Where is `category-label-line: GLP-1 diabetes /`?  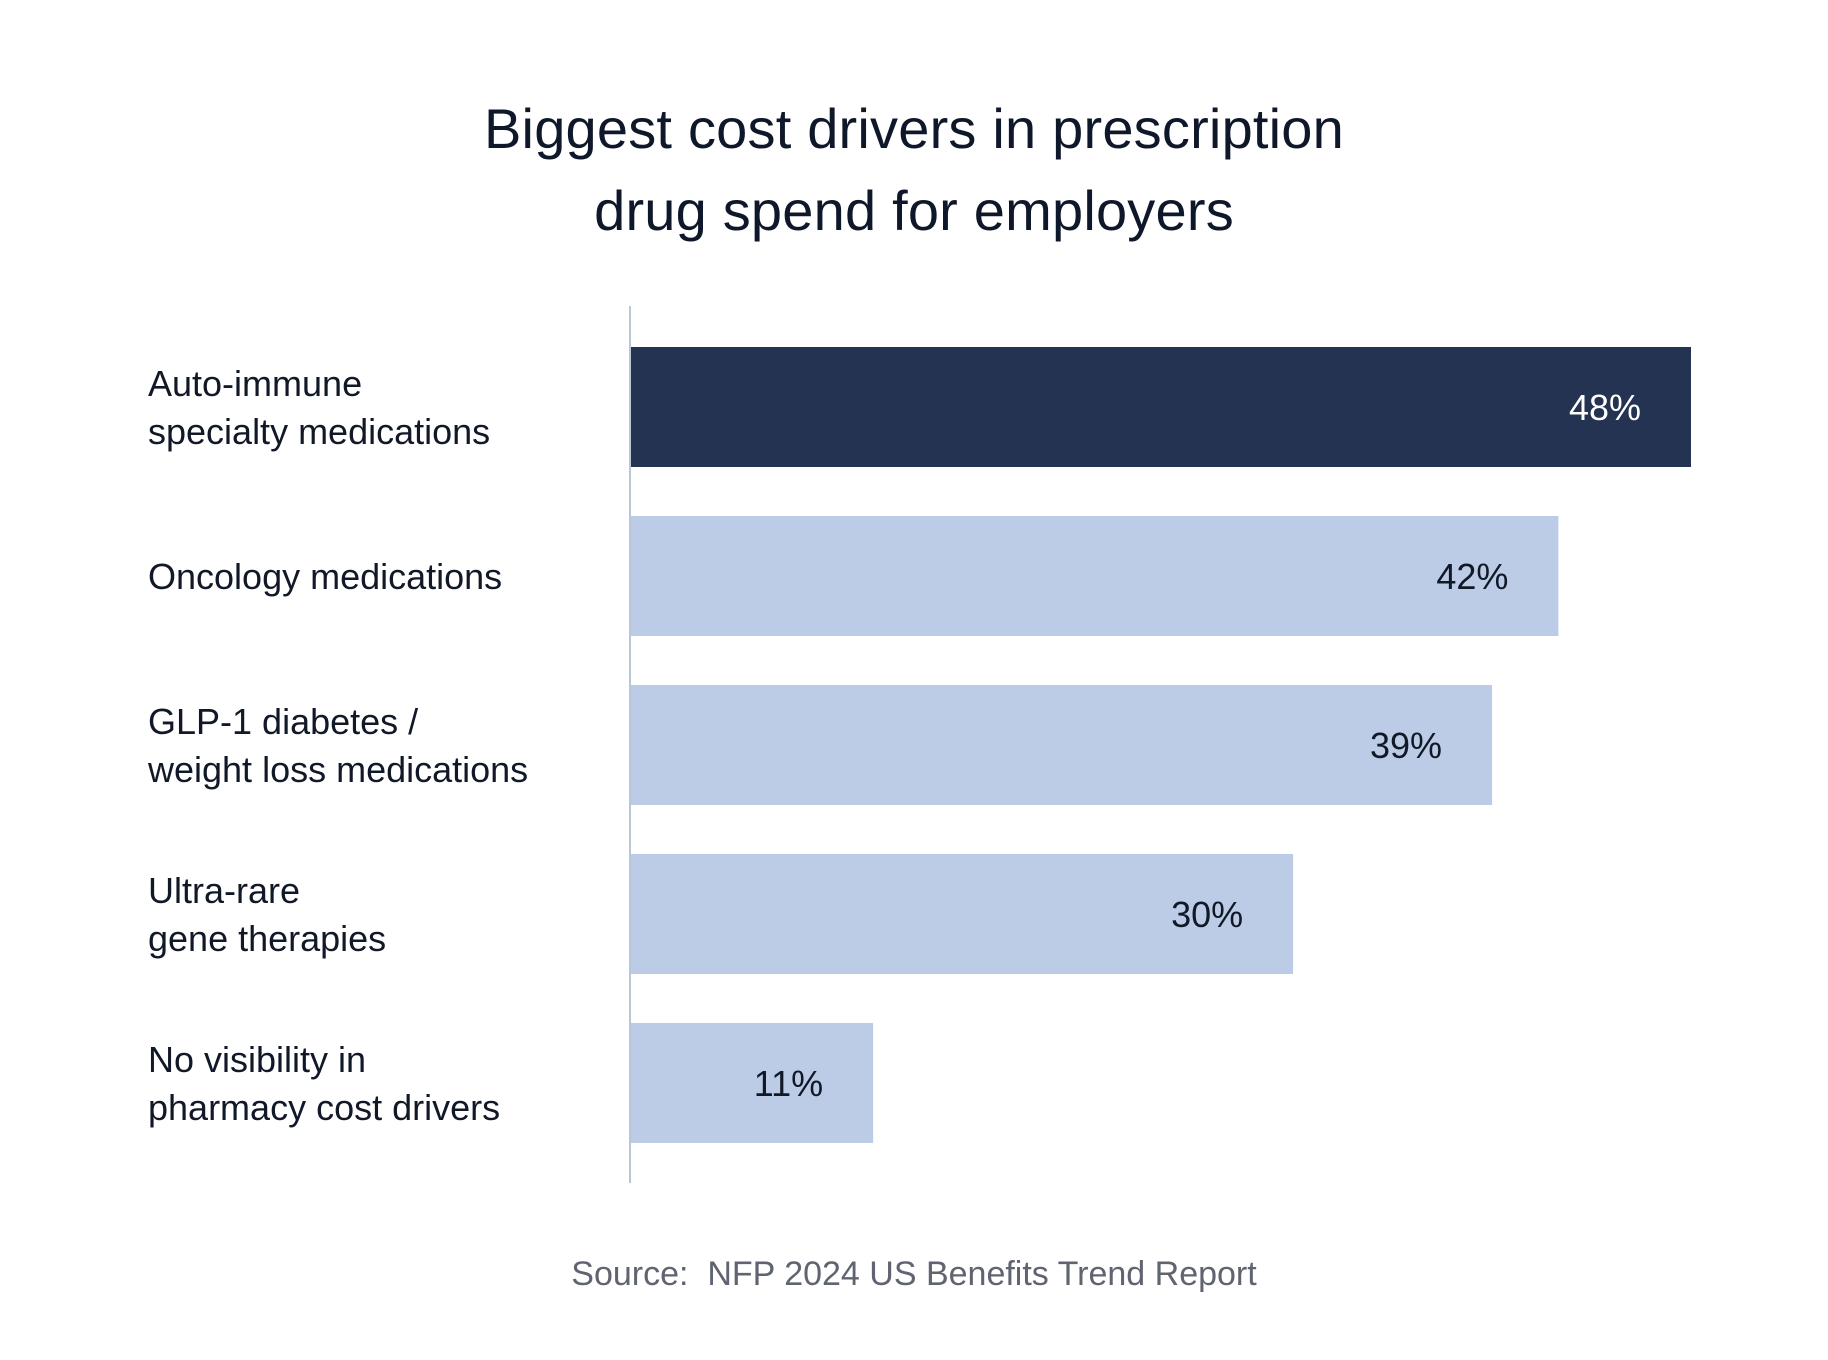 category-label-line: GLP-1 diabetes / is located at coordinates (283, 721).